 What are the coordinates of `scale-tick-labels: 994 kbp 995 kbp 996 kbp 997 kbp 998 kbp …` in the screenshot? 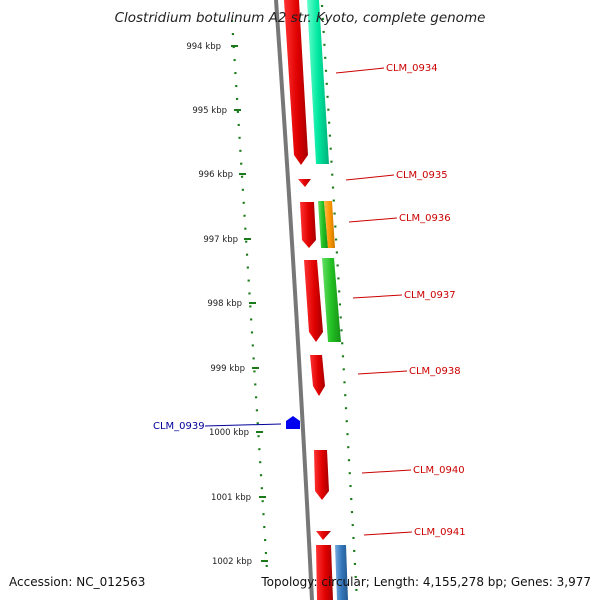 It's located at (219, 304).